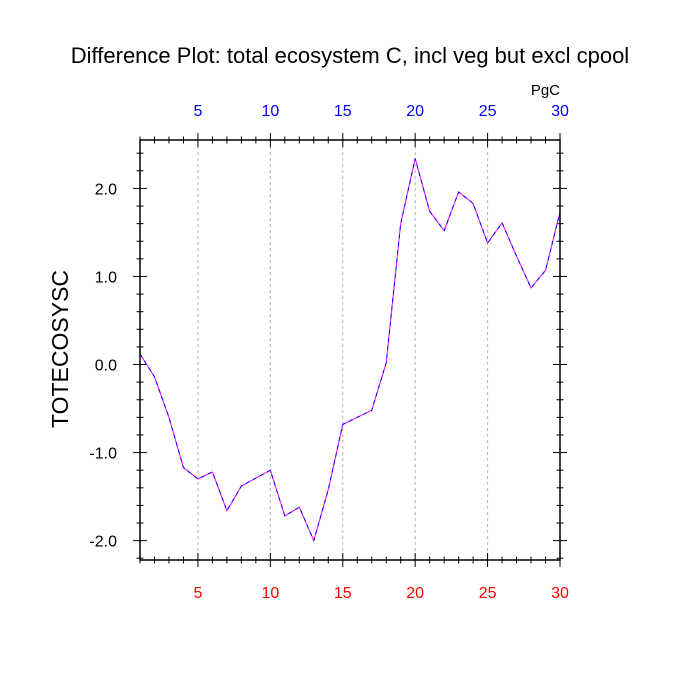 This screenshot has height=700, width=700. Describe the element at coordinates (270, 111) in the screenshot. I see `x-tick-label-top: 10` at that location.